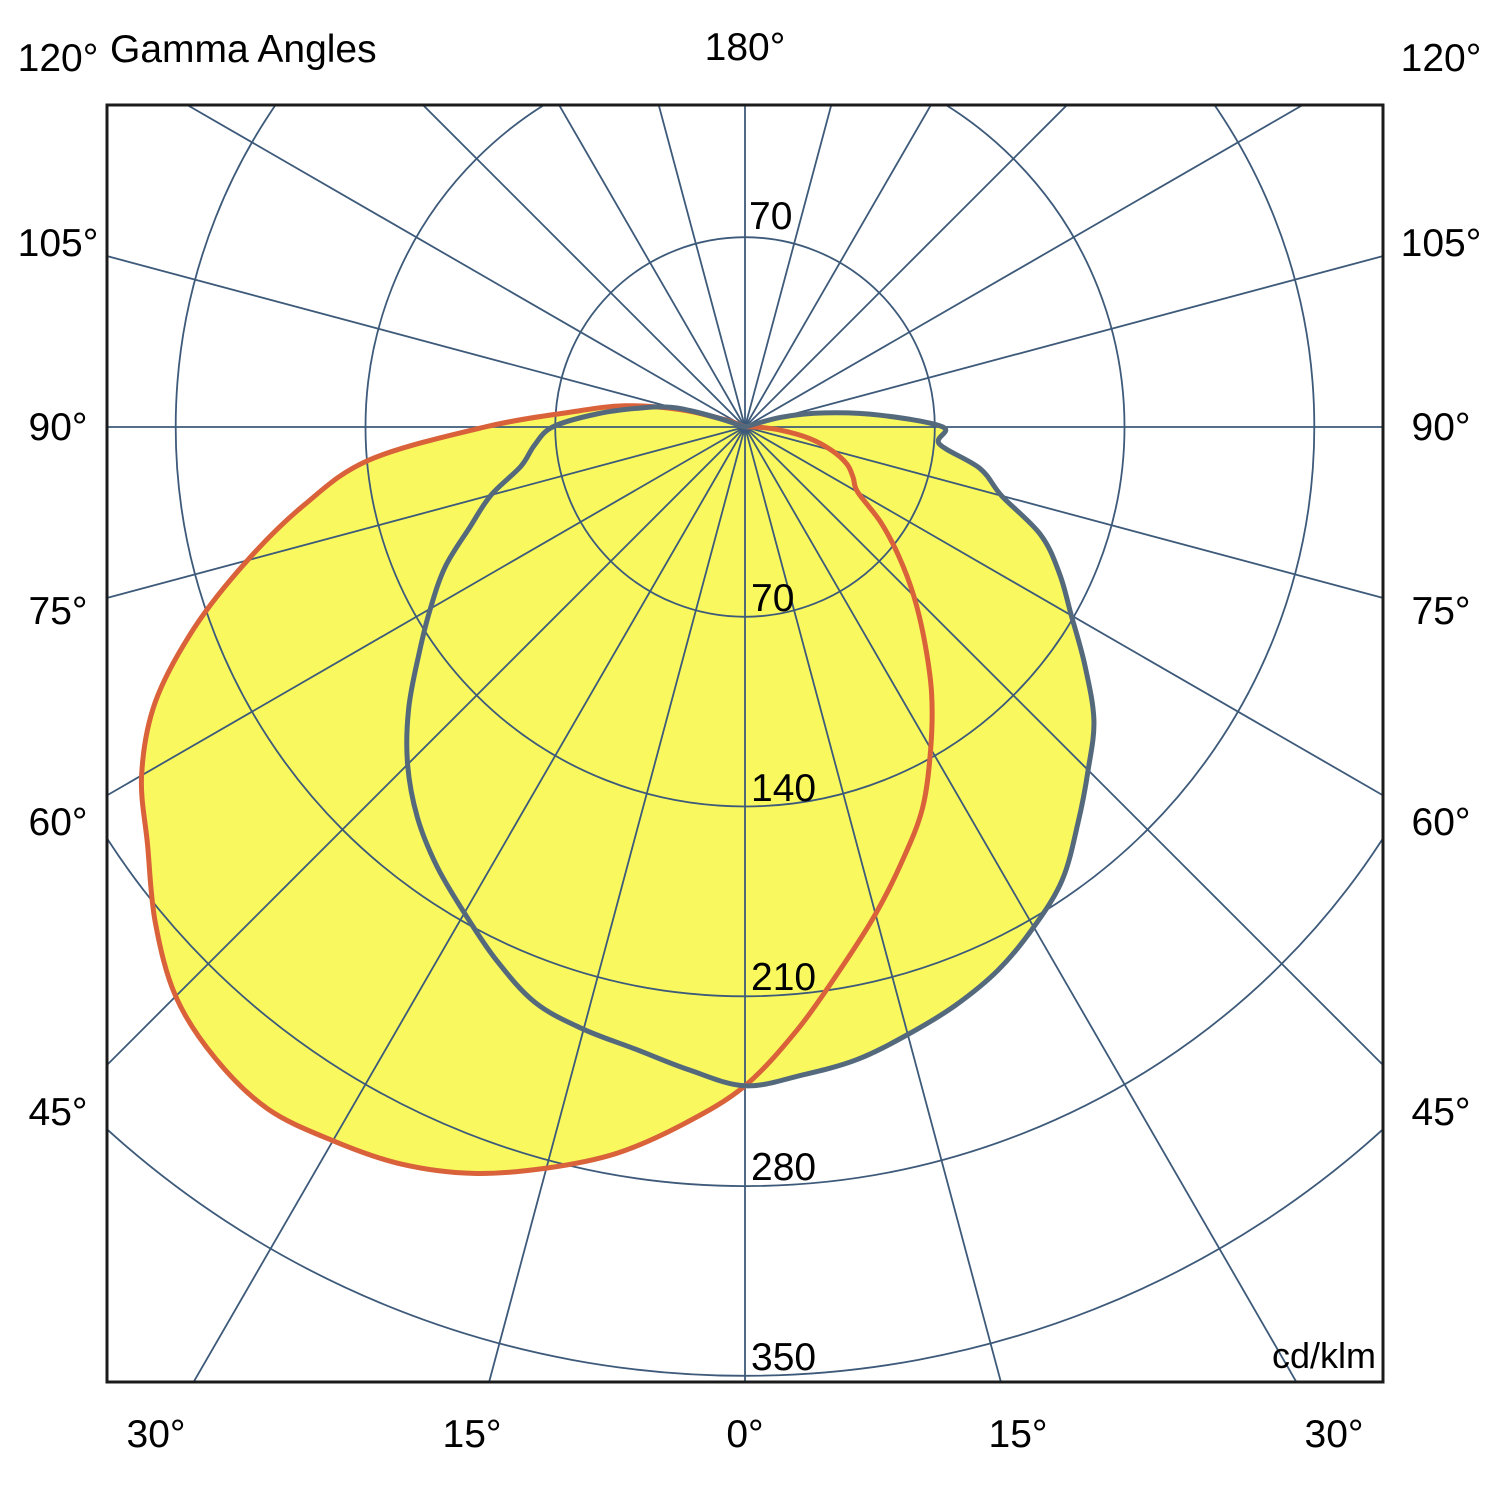 The height and width of the screenshot is (1490, 1490). What do you see at coordinates (745, 47) in the screenshot?
I see `gamma-angle-label: 180°` at bounding box center [745, 47].